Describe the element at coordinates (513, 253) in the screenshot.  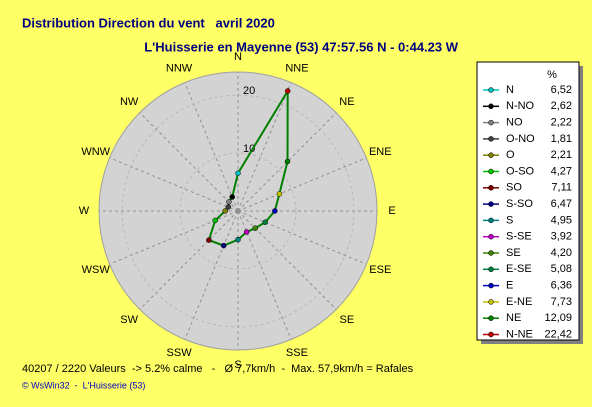
I see `legend-label: SE` at that location.